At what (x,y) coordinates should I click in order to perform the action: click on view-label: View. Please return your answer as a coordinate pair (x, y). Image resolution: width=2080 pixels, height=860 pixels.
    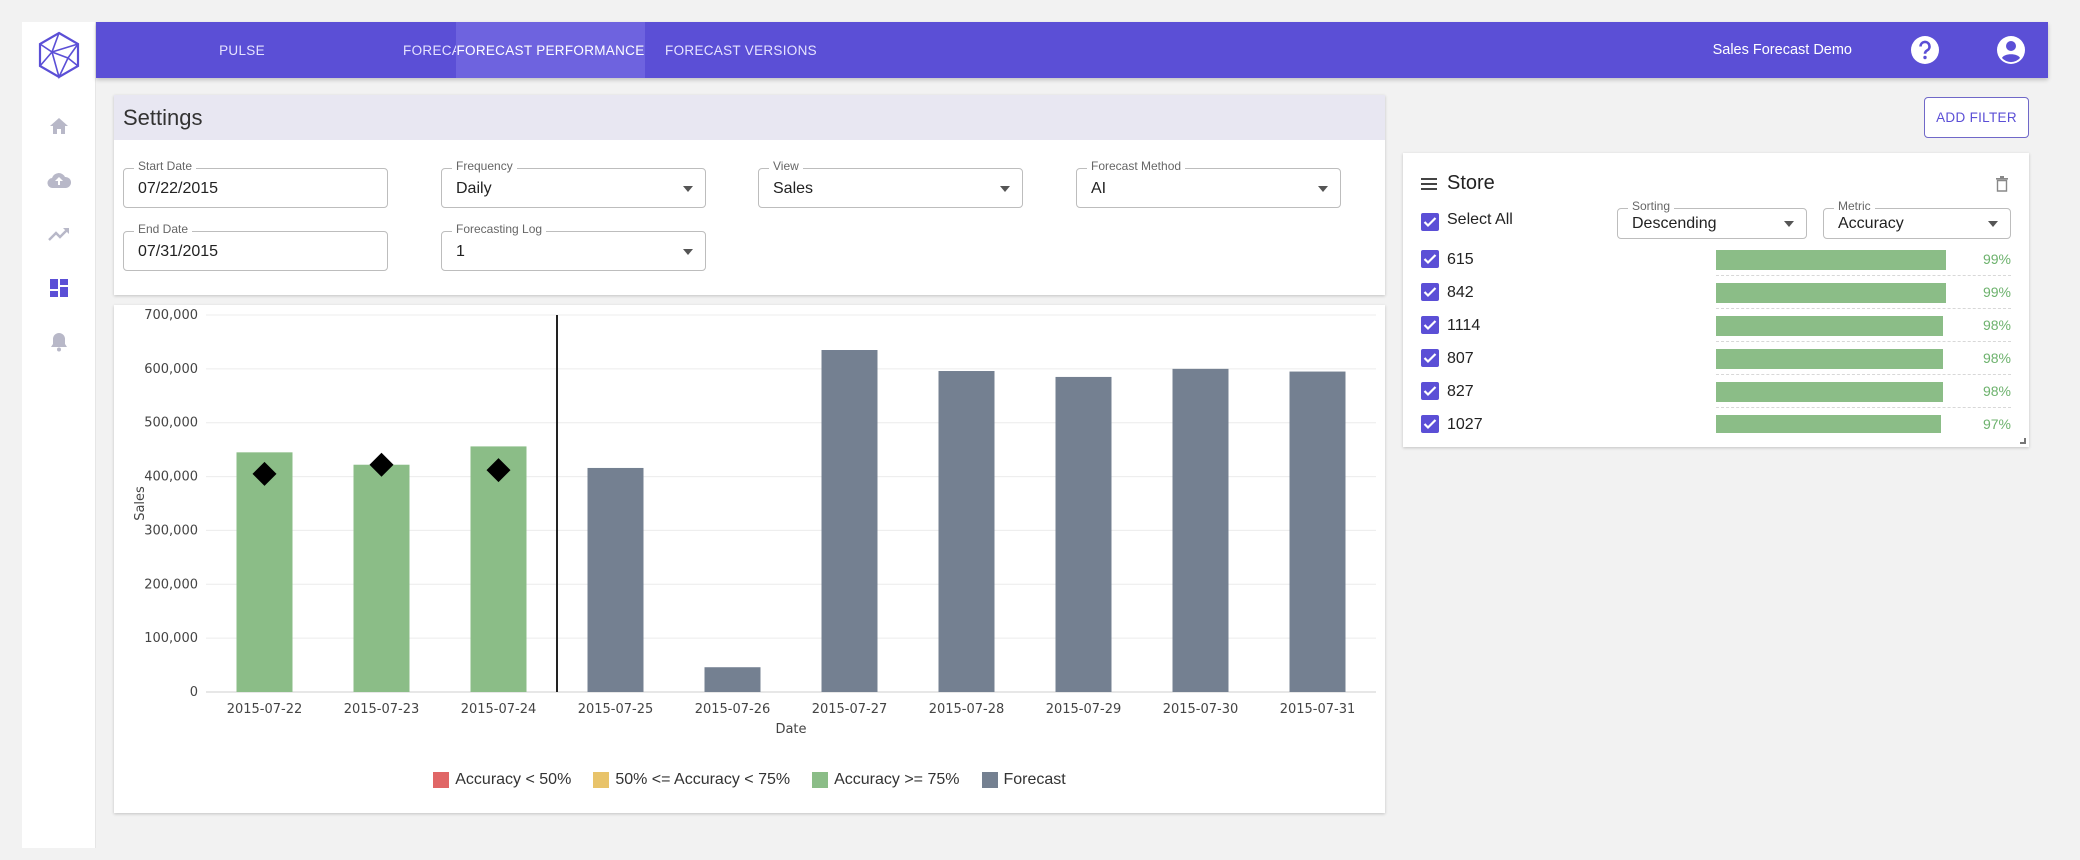
    Looking at the image, I should click on (786, 166).